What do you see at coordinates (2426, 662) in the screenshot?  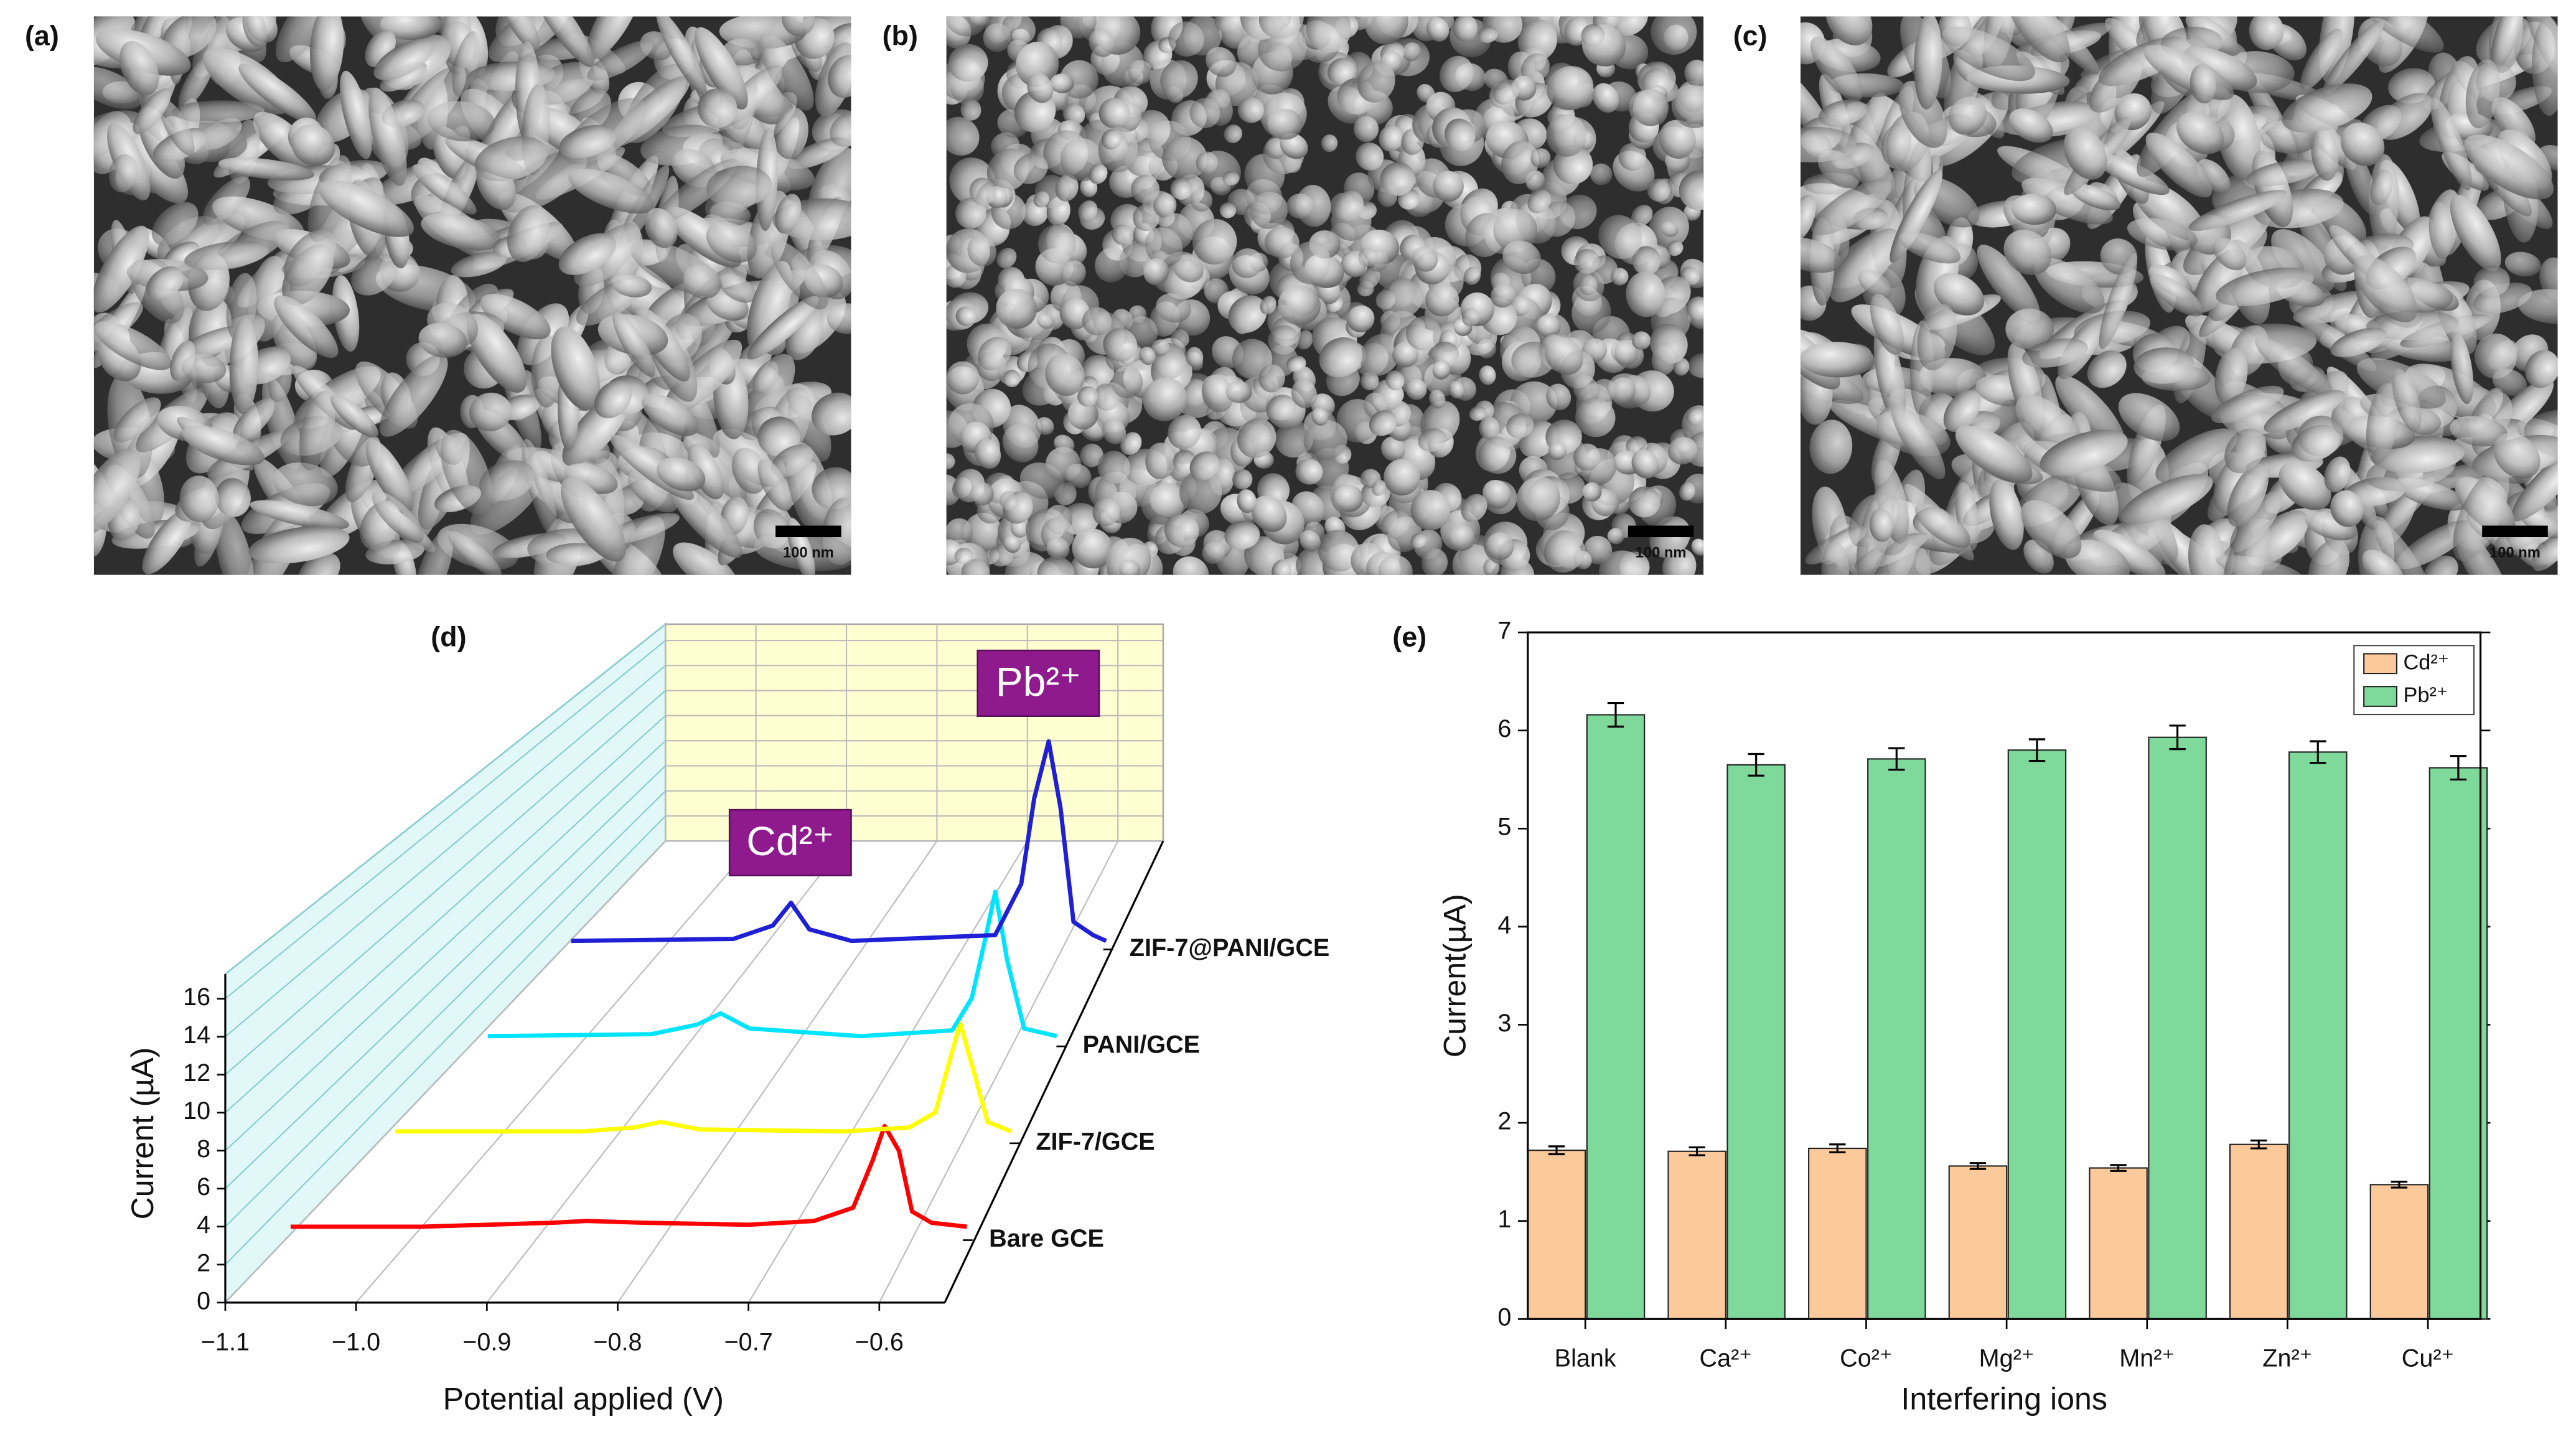 I see `legend-label: Cd²⁺` at bounding box center [2426, 662].